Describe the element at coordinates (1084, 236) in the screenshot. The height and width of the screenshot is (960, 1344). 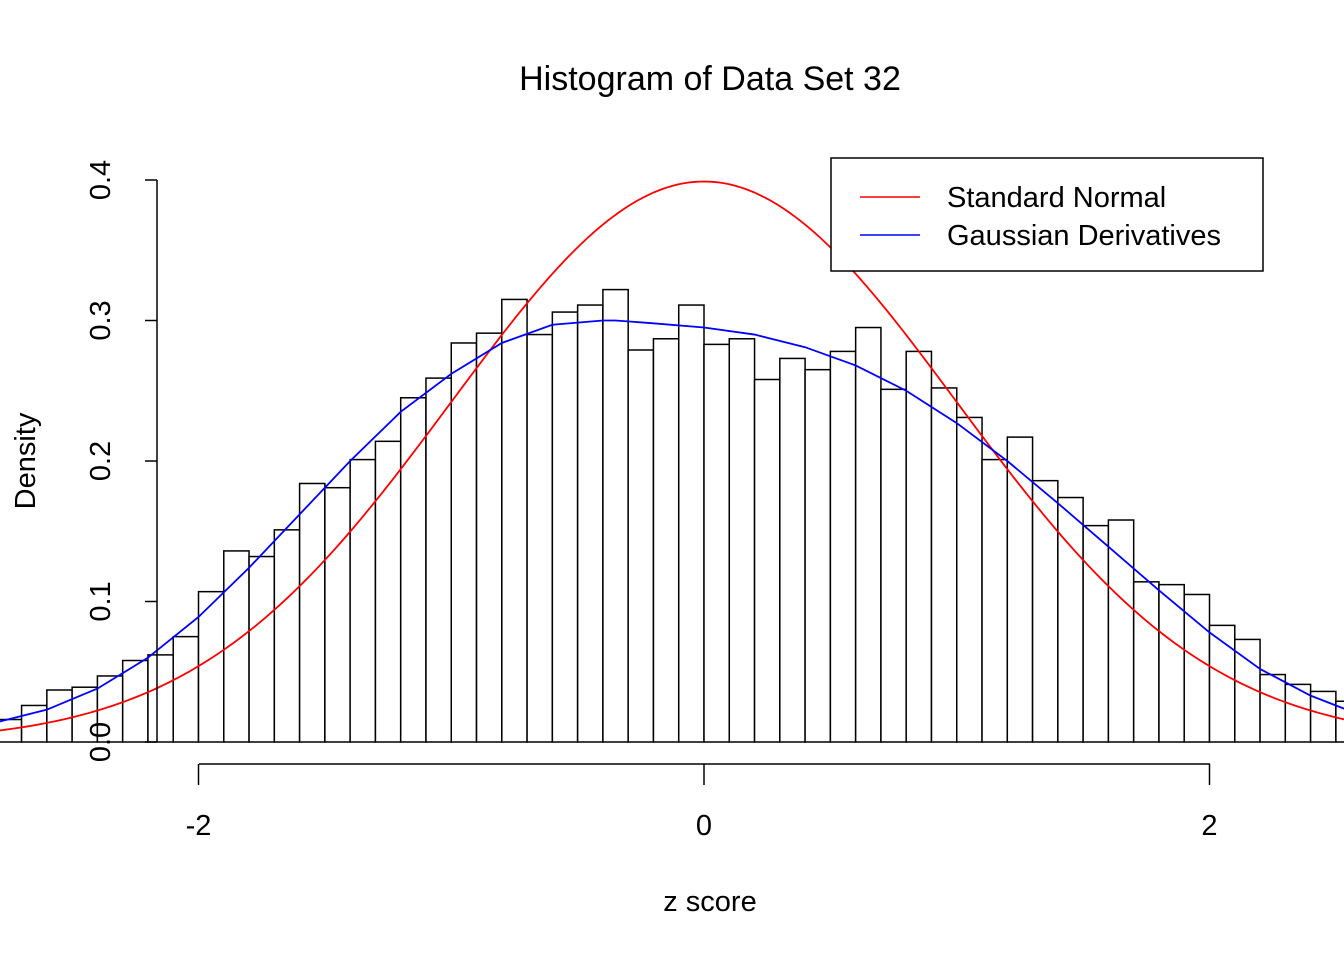
I see `legend-label-gaussian-derivatives: Gaussian Derivatives` at that location.